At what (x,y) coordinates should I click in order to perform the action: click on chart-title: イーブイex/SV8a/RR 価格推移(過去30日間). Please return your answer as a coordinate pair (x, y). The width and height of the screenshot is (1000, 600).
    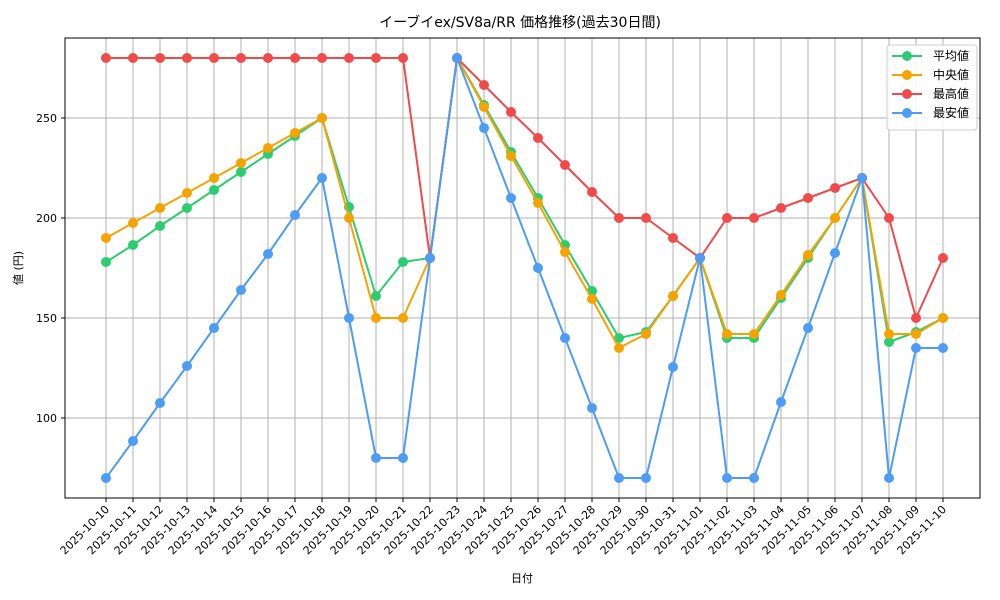
    Looking at the image, I should click on (520, 22).